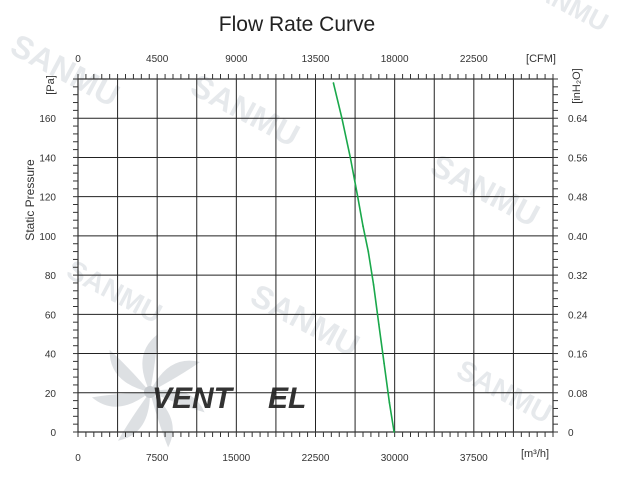  I want to click on flow-rate-curve-line, so click(363, 257).